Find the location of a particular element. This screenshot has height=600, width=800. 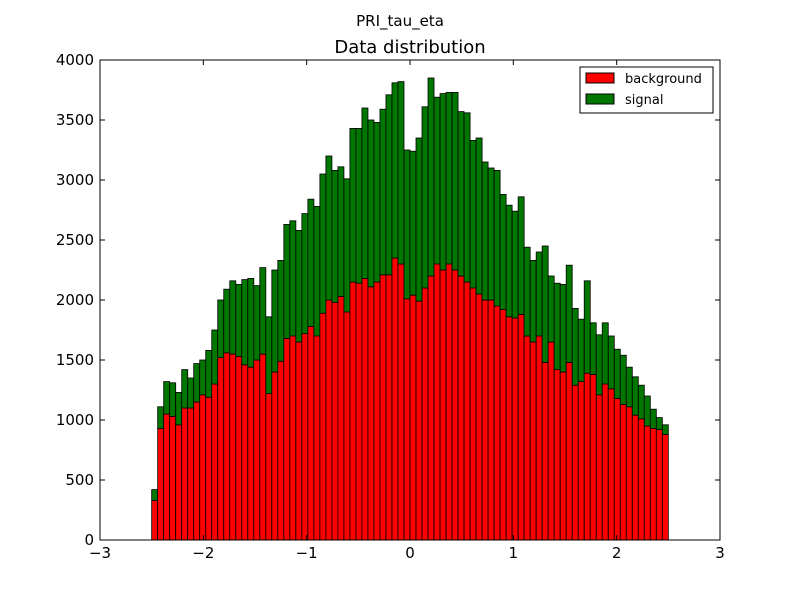

y-tick-label: 2500 is located at coordinates (75, 240).